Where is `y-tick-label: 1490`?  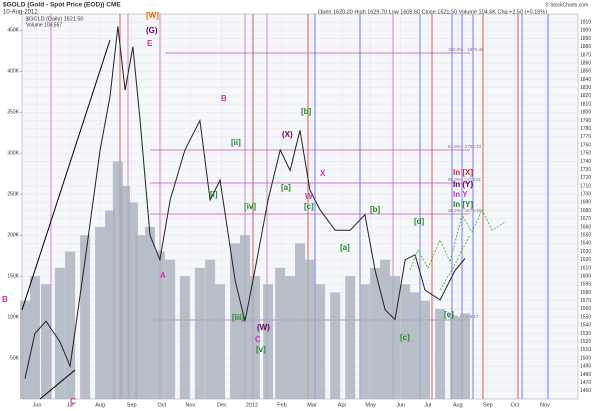 y-tick-label: 1490 is located at coordinates (585, 367).